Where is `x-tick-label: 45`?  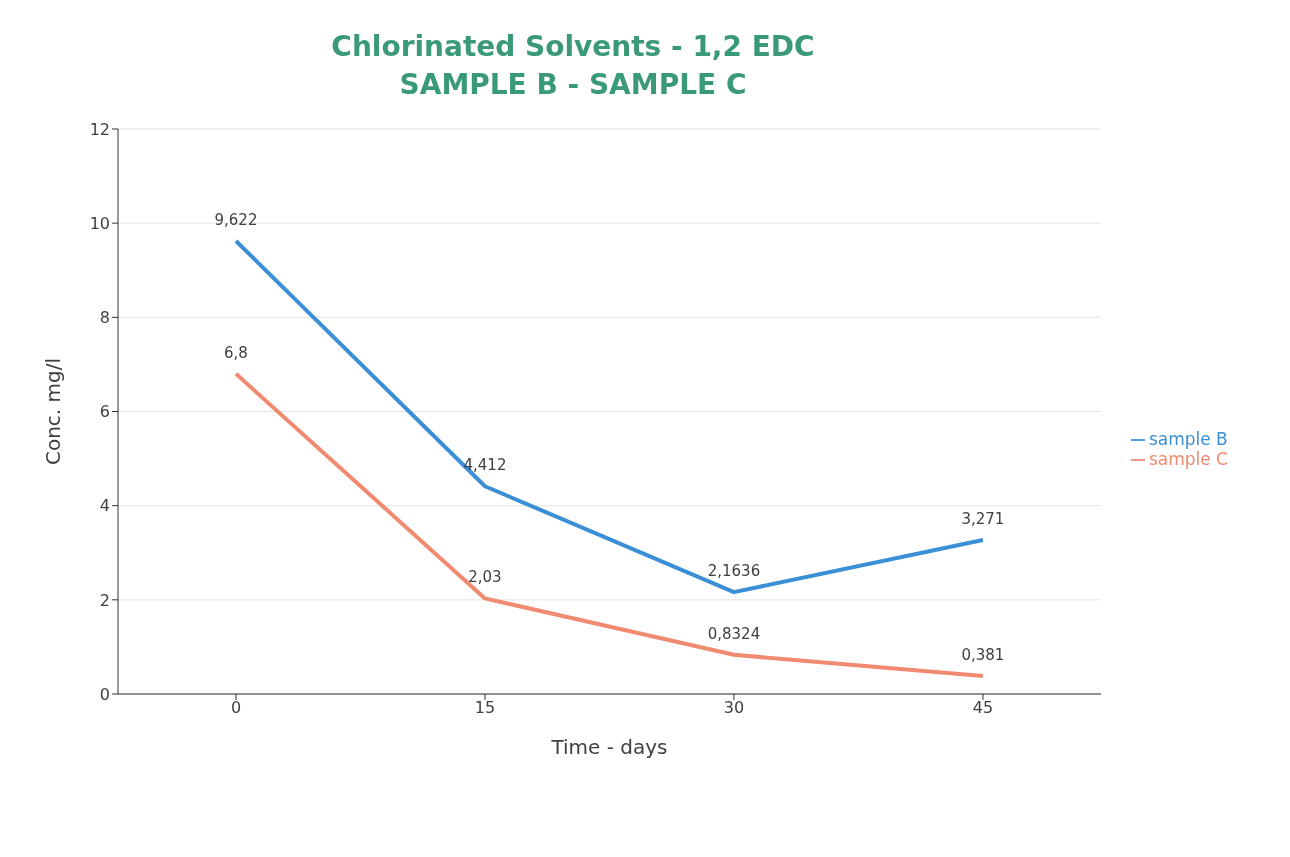 x-tick-label: 45 is located at coordinates (983, 708).